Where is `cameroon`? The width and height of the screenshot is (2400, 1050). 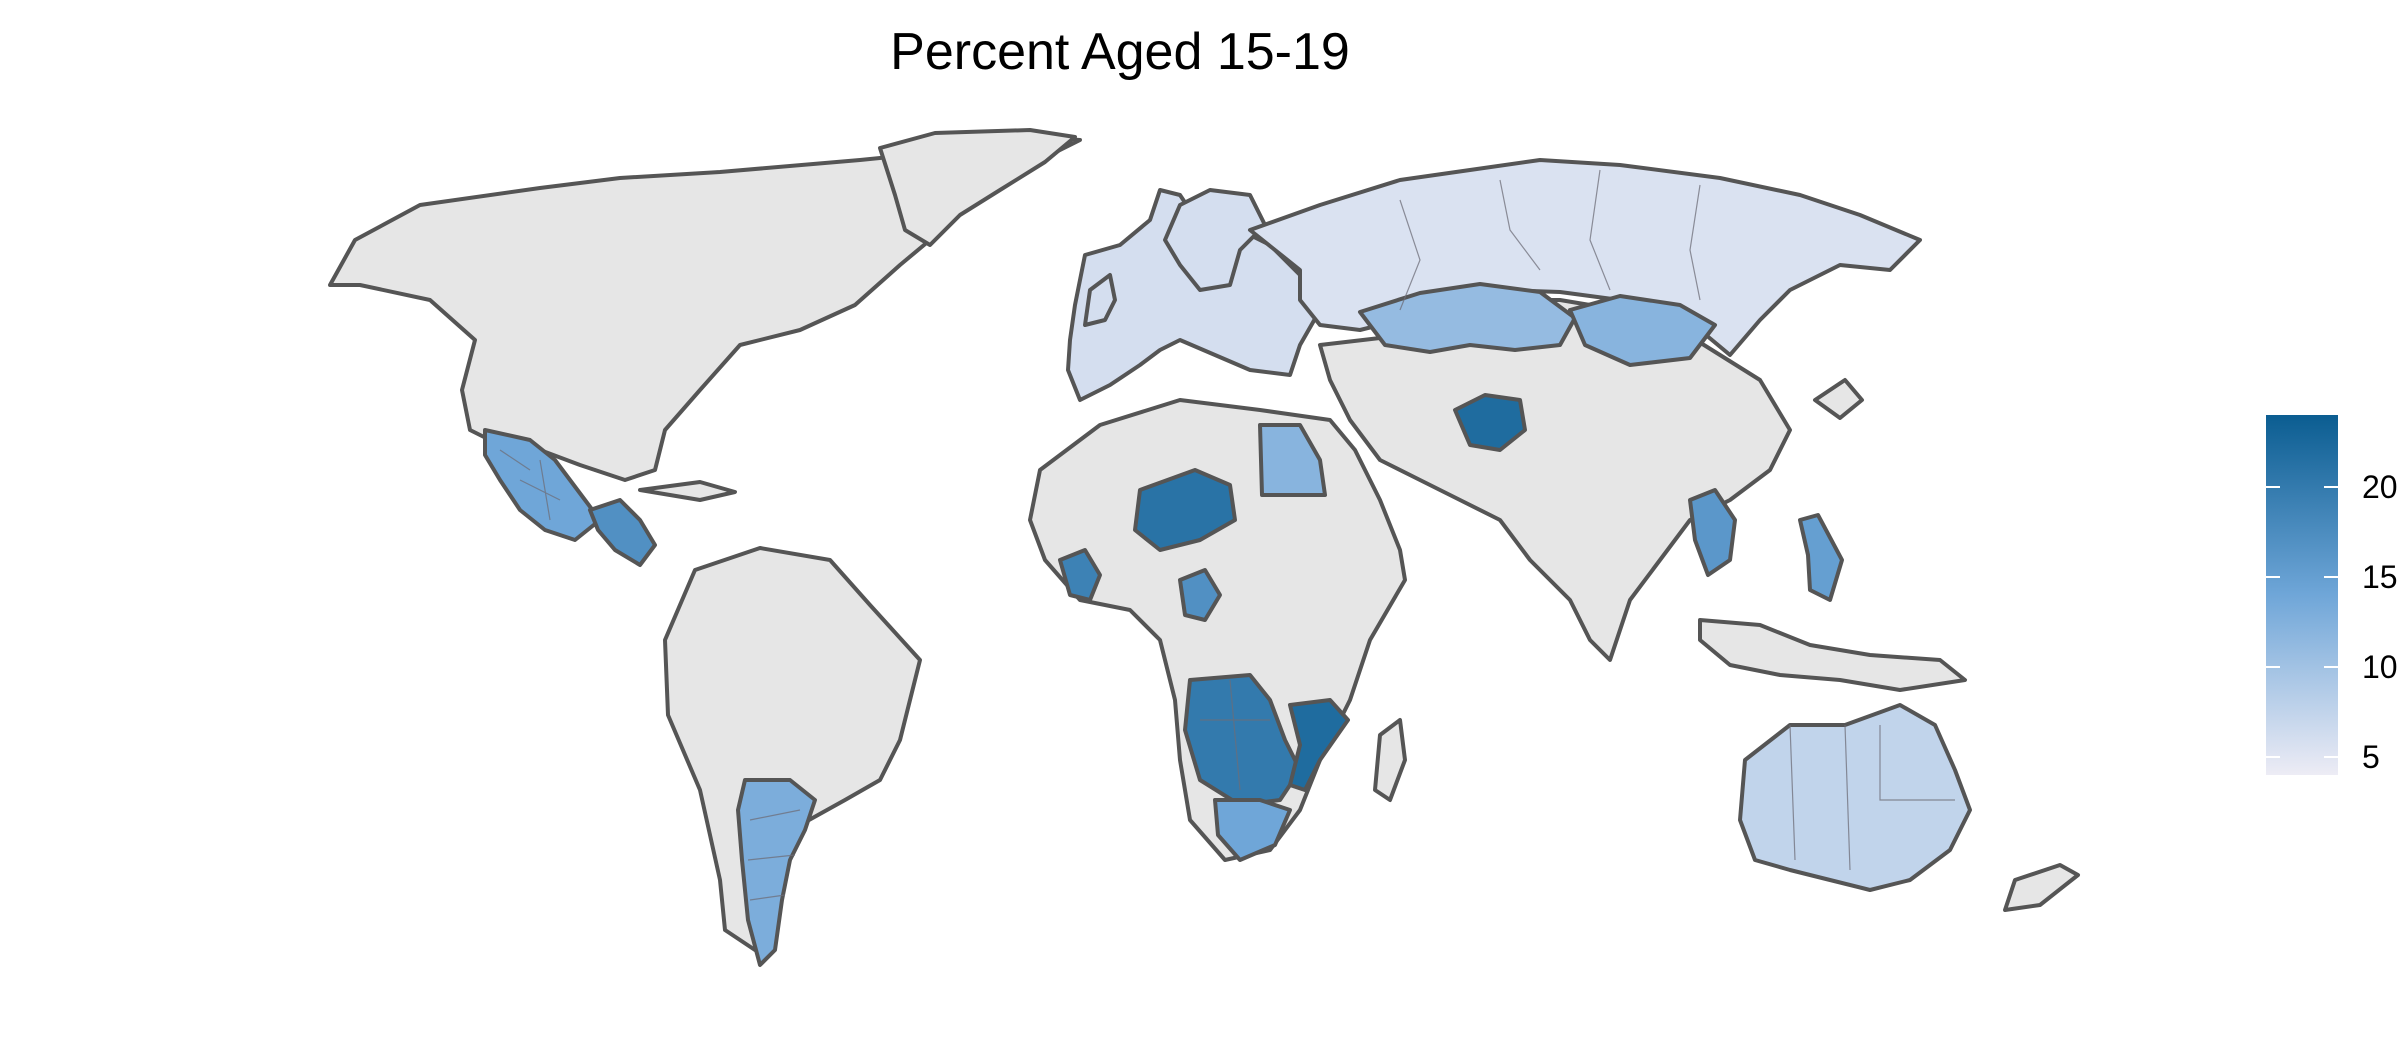 cameroon is located at coordinates (1200, 595).